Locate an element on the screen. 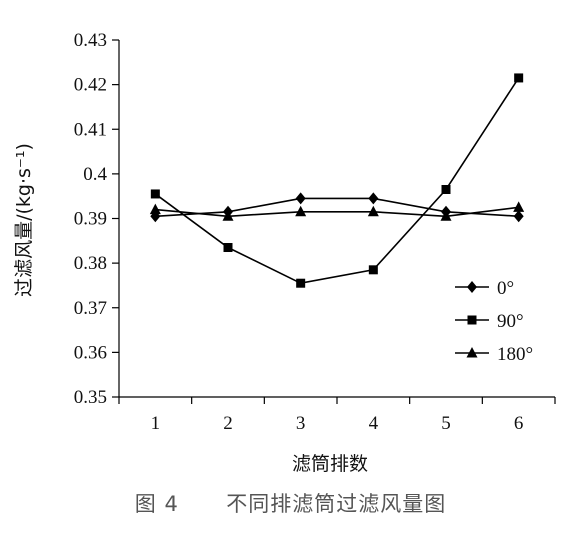  y-tick-label: 0.39 is located at coordinates (90, 219).